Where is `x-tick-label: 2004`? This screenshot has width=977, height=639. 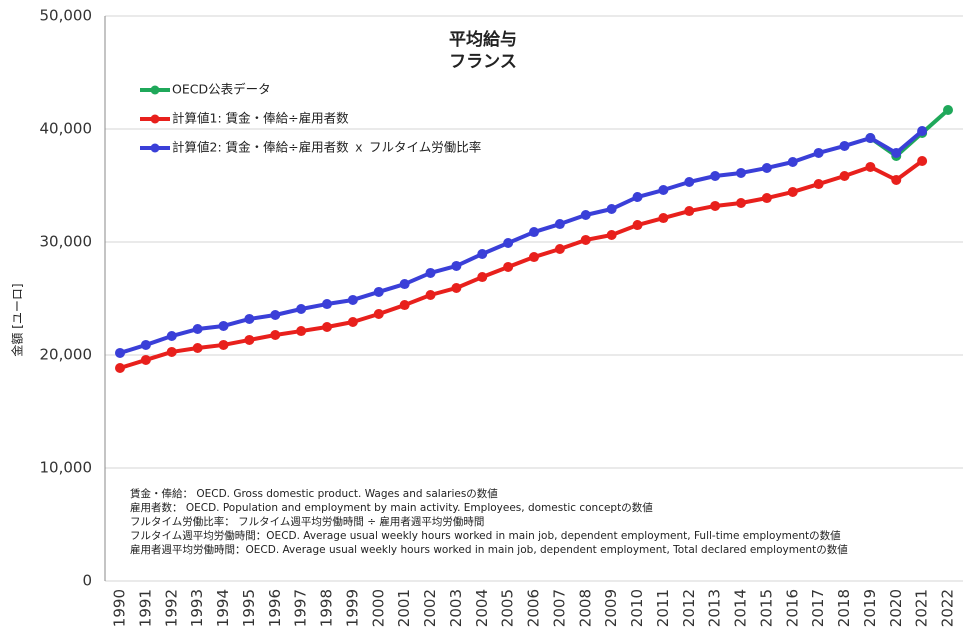
x-tick-label: 2004 is located at coordinates (482, 608).